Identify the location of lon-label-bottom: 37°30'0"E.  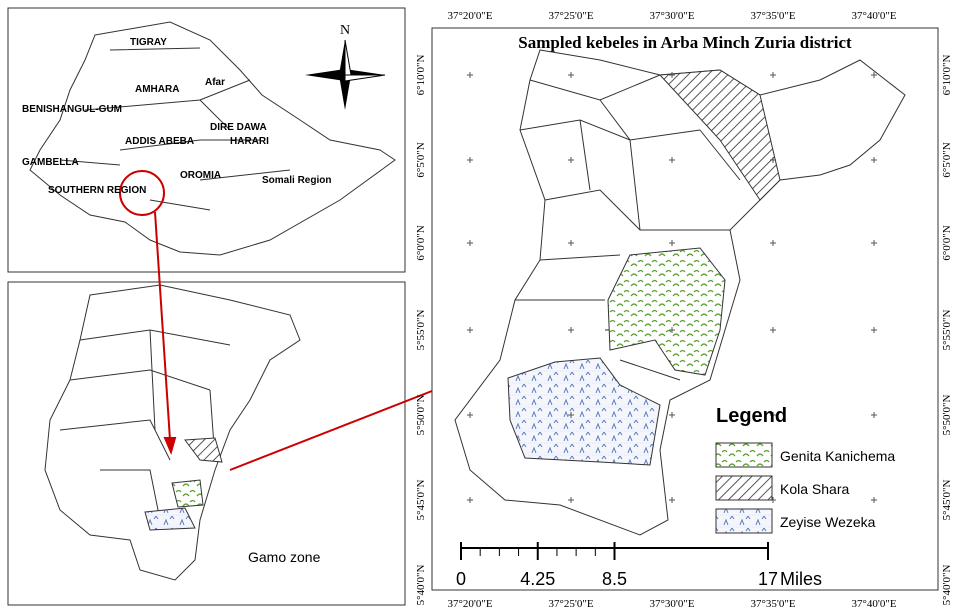
(671, 604).